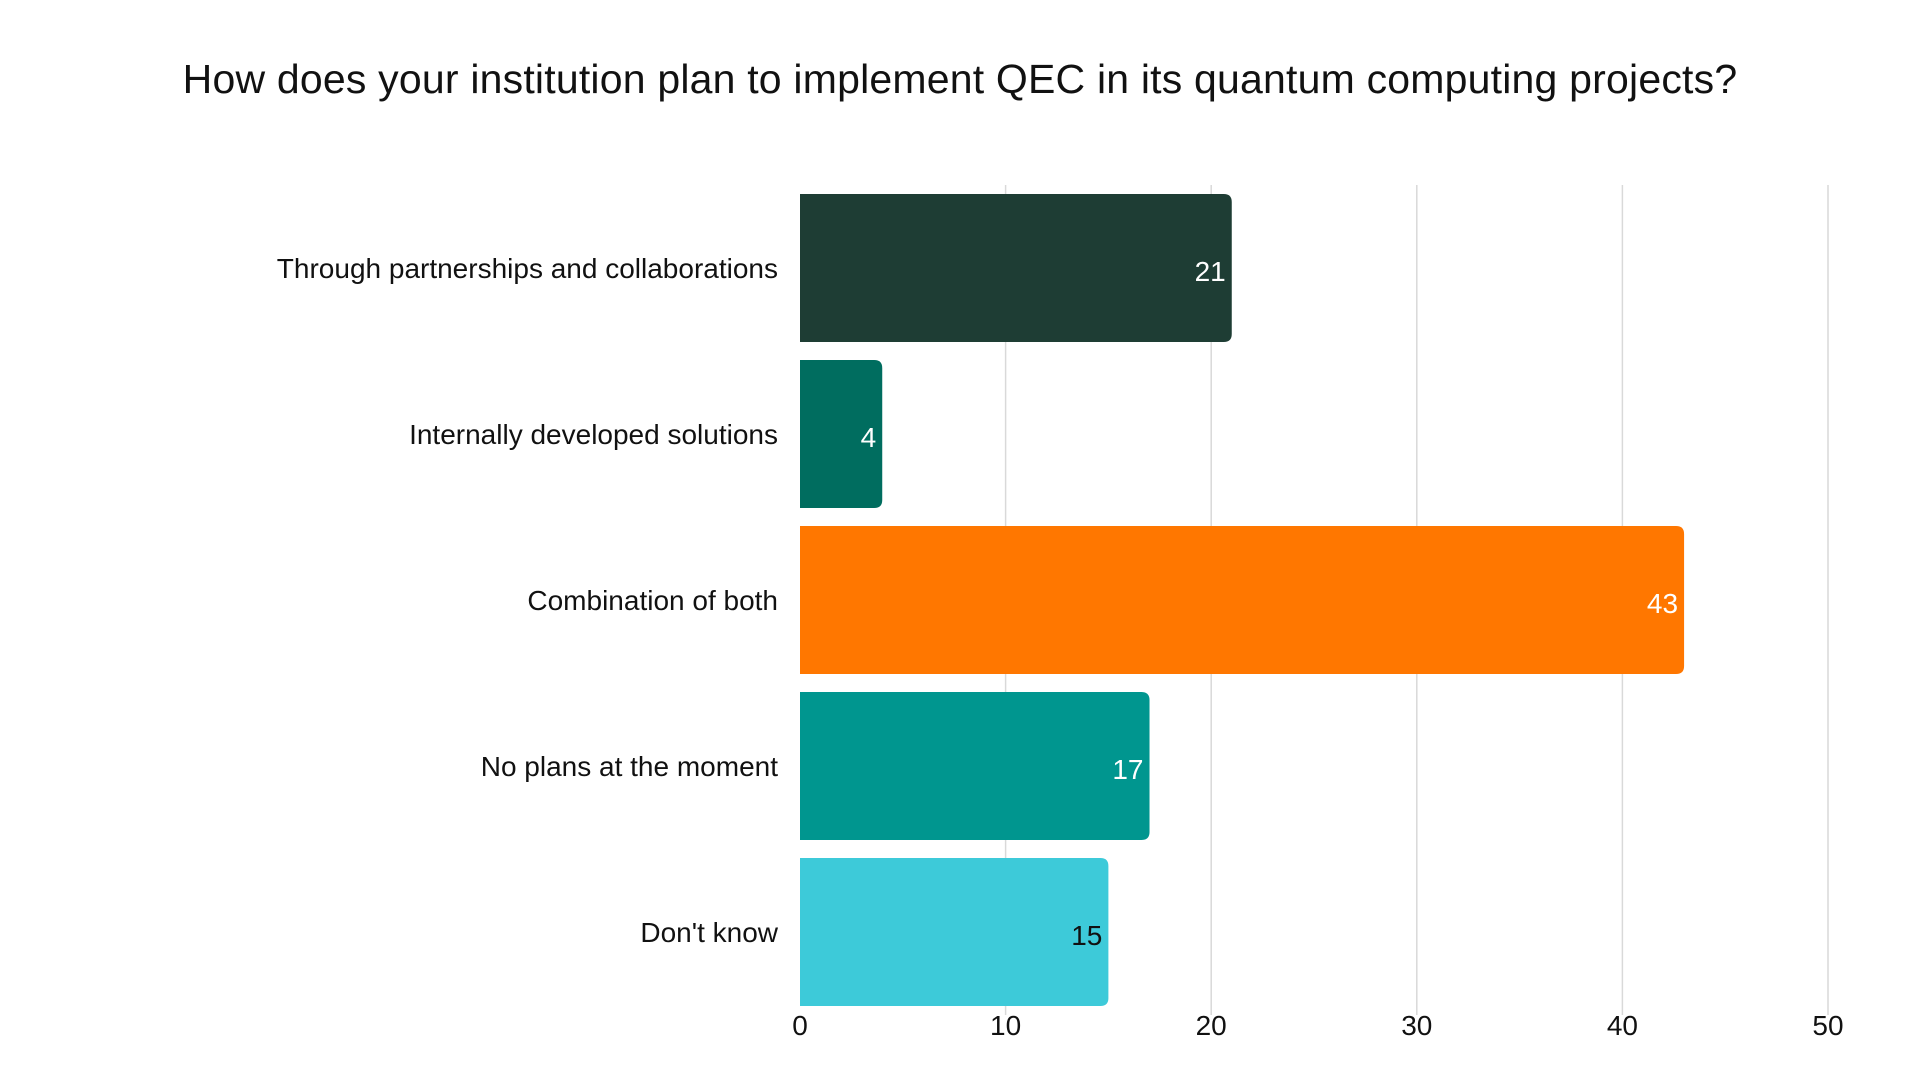 The image size is (1920, 1080). I want to click on data-label: 43, so click(1662, 603).